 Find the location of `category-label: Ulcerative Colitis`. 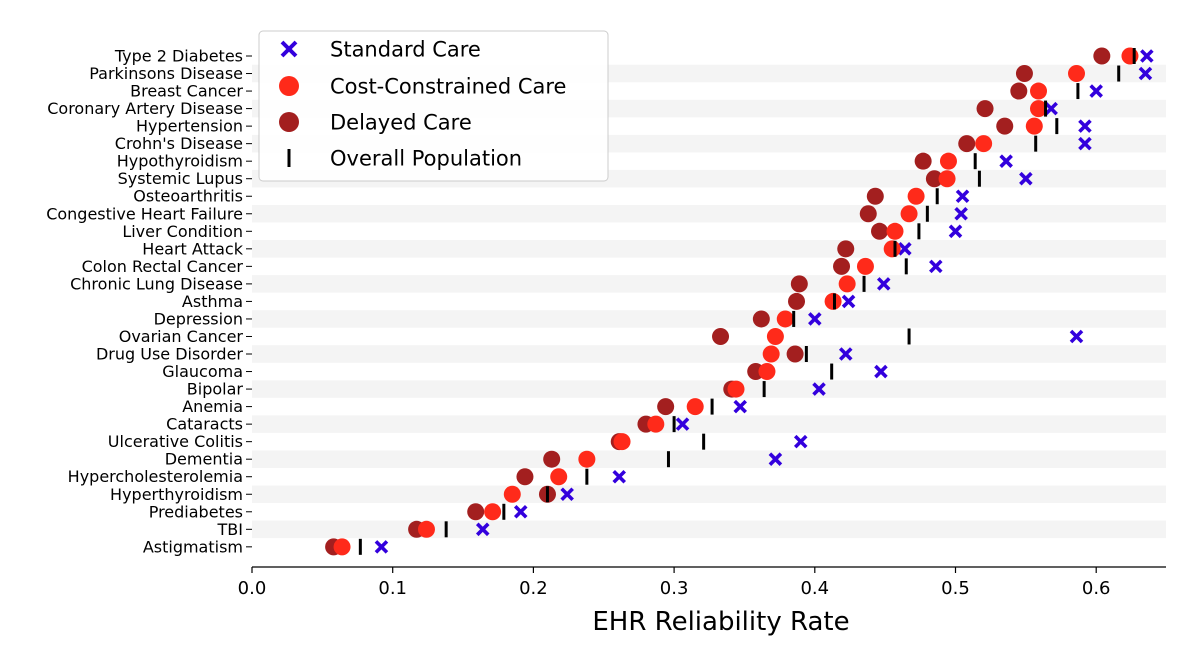

category-label: Ulcerative Colitis is located at coordinates (175, 441).